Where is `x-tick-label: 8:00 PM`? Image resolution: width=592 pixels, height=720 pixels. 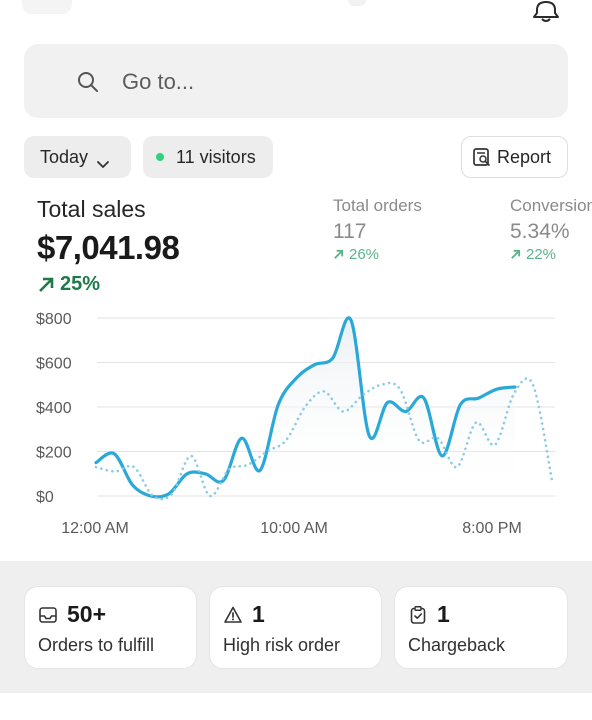
x-tick-label: 8:00 PM is located at coordinates (492, 528).